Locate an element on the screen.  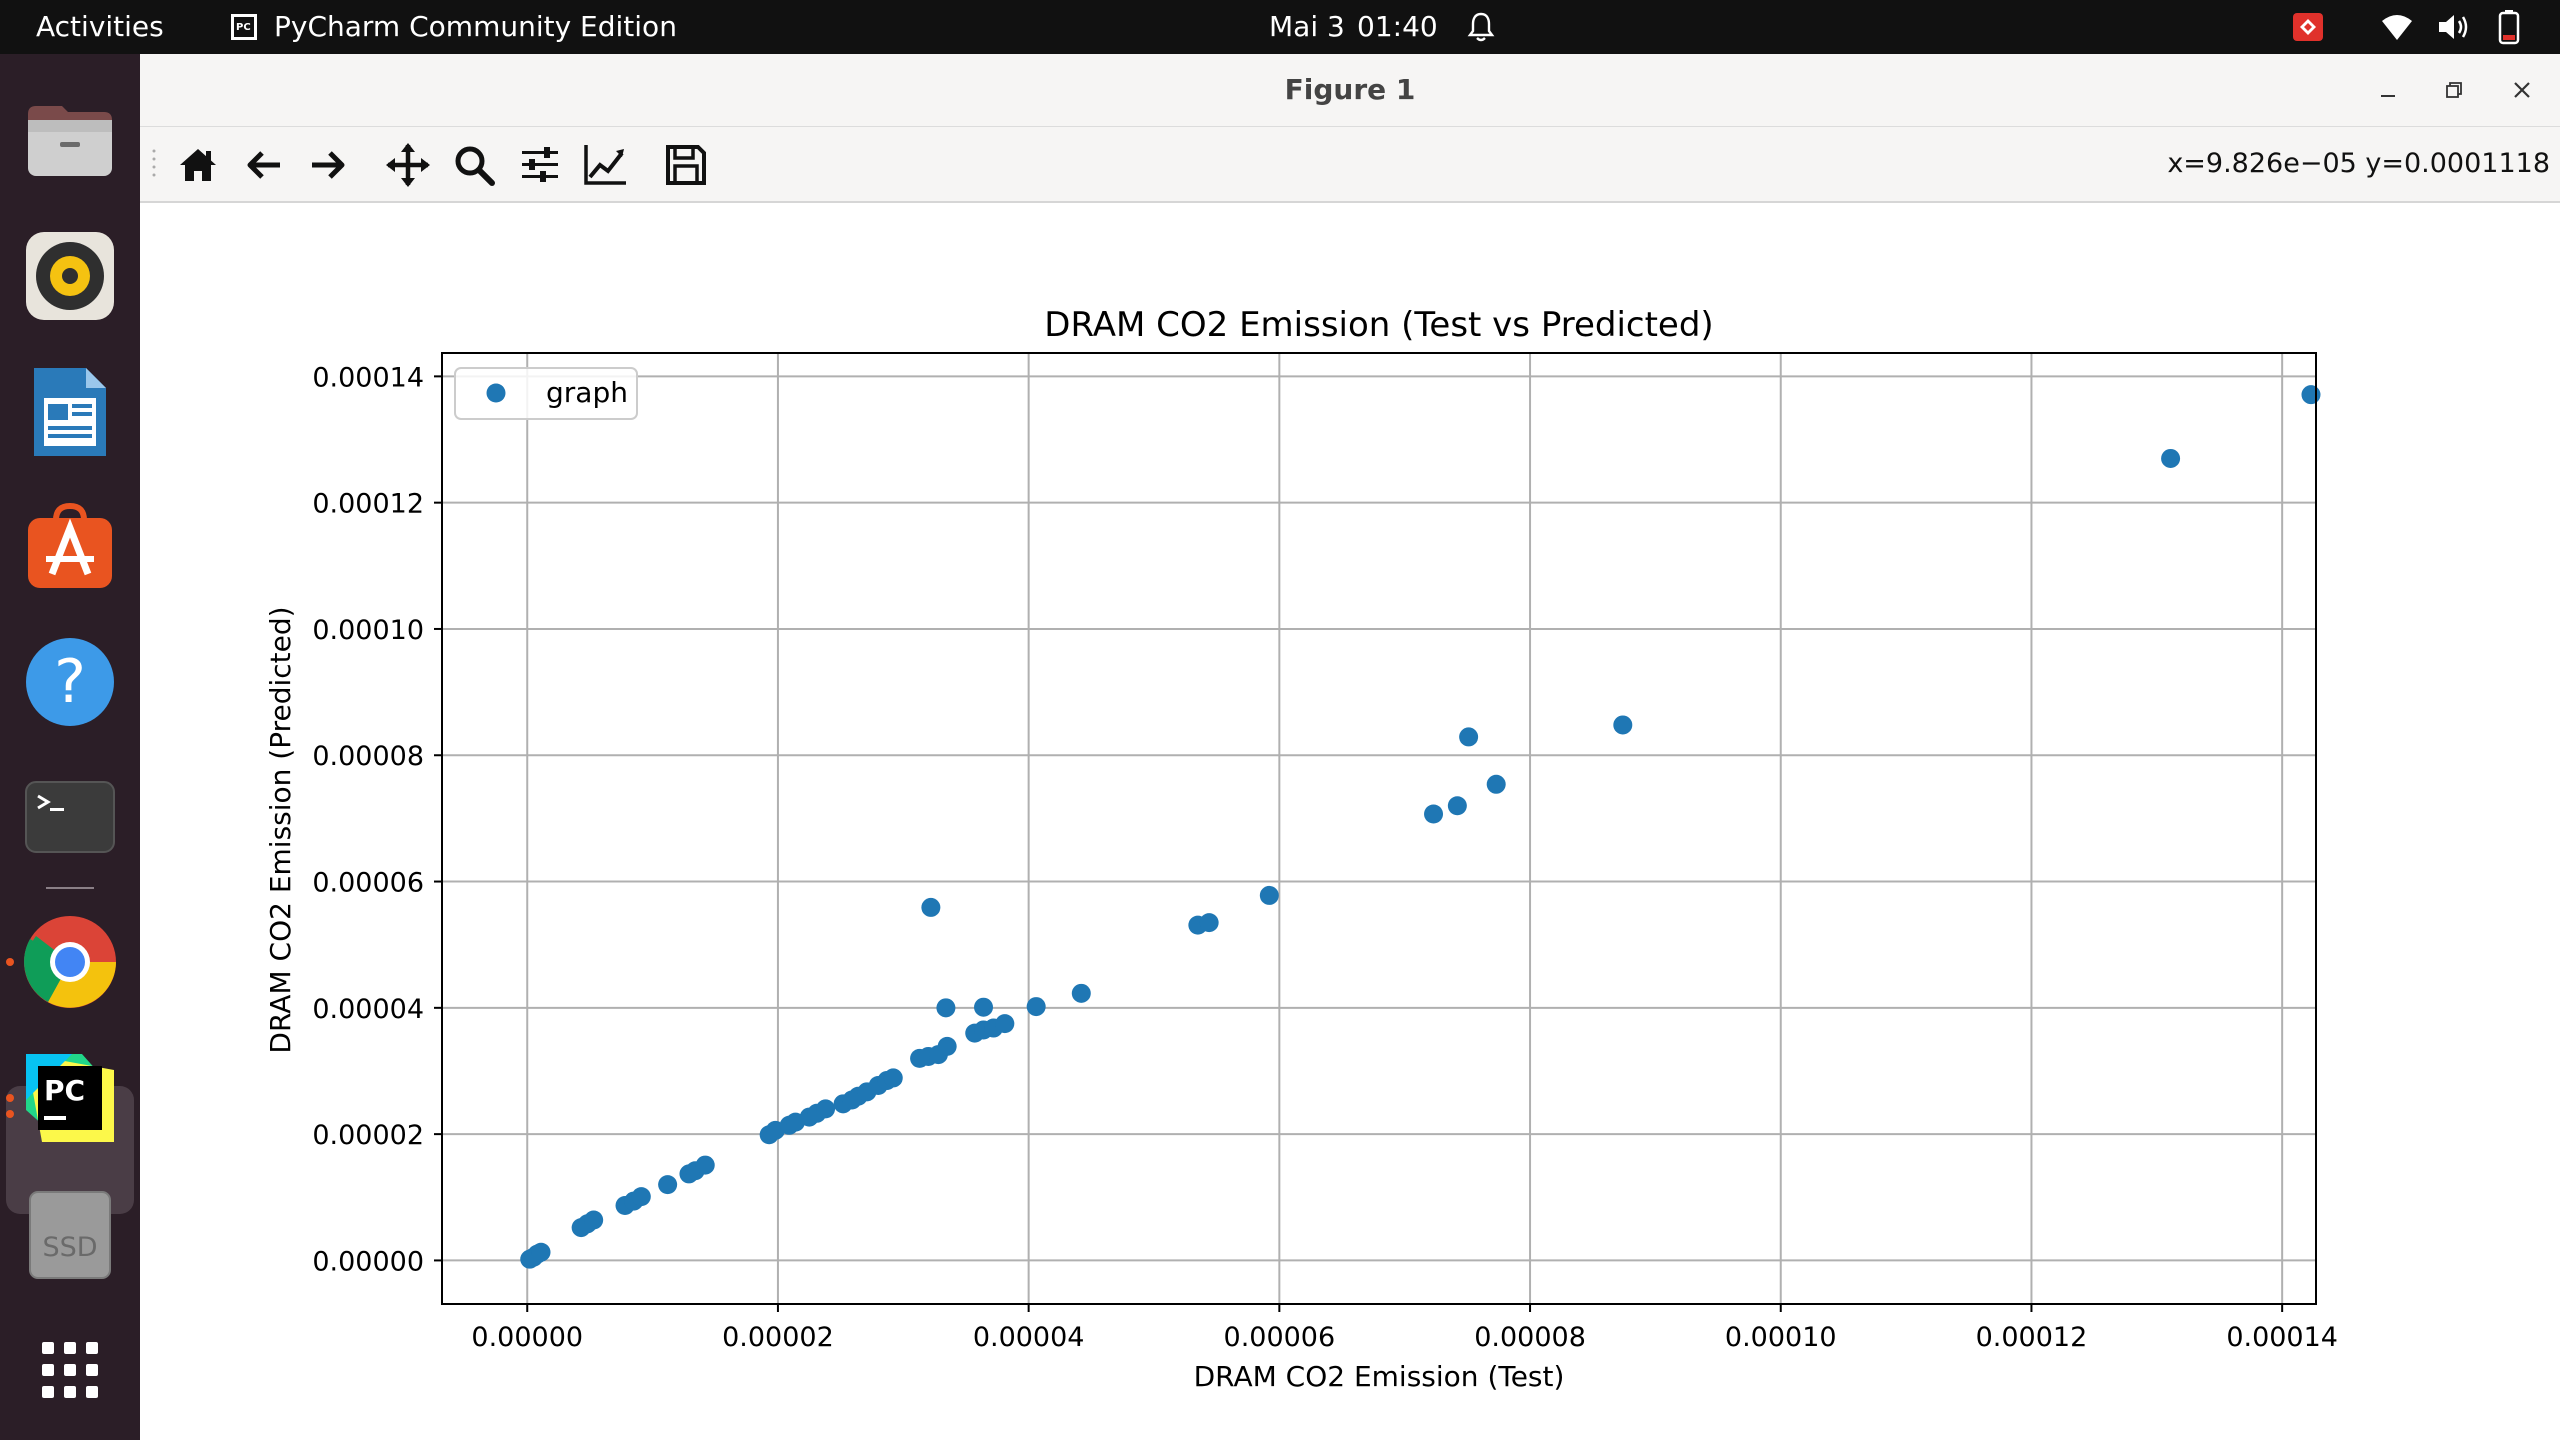
dock-writer is located at coordinates (70, 412).